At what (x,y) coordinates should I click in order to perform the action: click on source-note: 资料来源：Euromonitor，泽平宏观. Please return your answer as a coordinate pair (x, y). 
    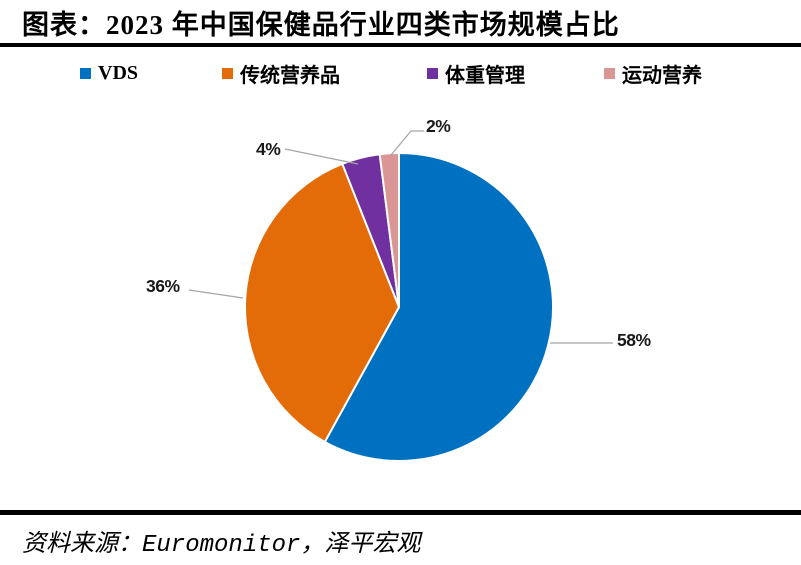
    Looking at the image, I should click on (221, 541).